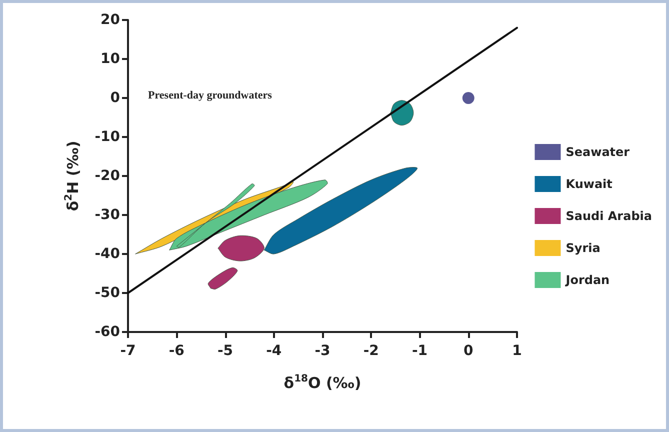  Describe the element at coordinates (73, 176) in the screenshot. I see `y-axis-title: δ2H (‰)` at that location.